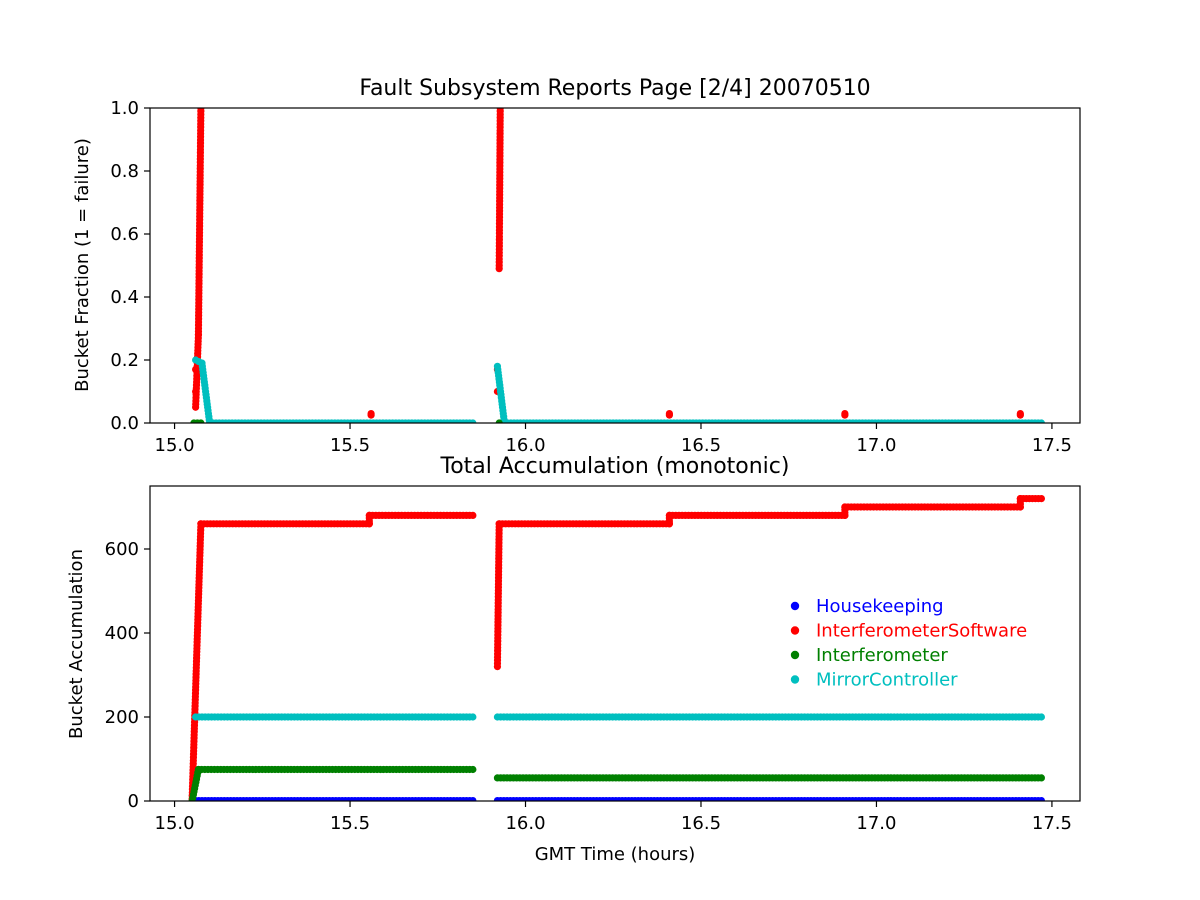 This screenshot has width=1200, height=900. I want to click on fraction-chart-series-interferometer, so click(346, 421).